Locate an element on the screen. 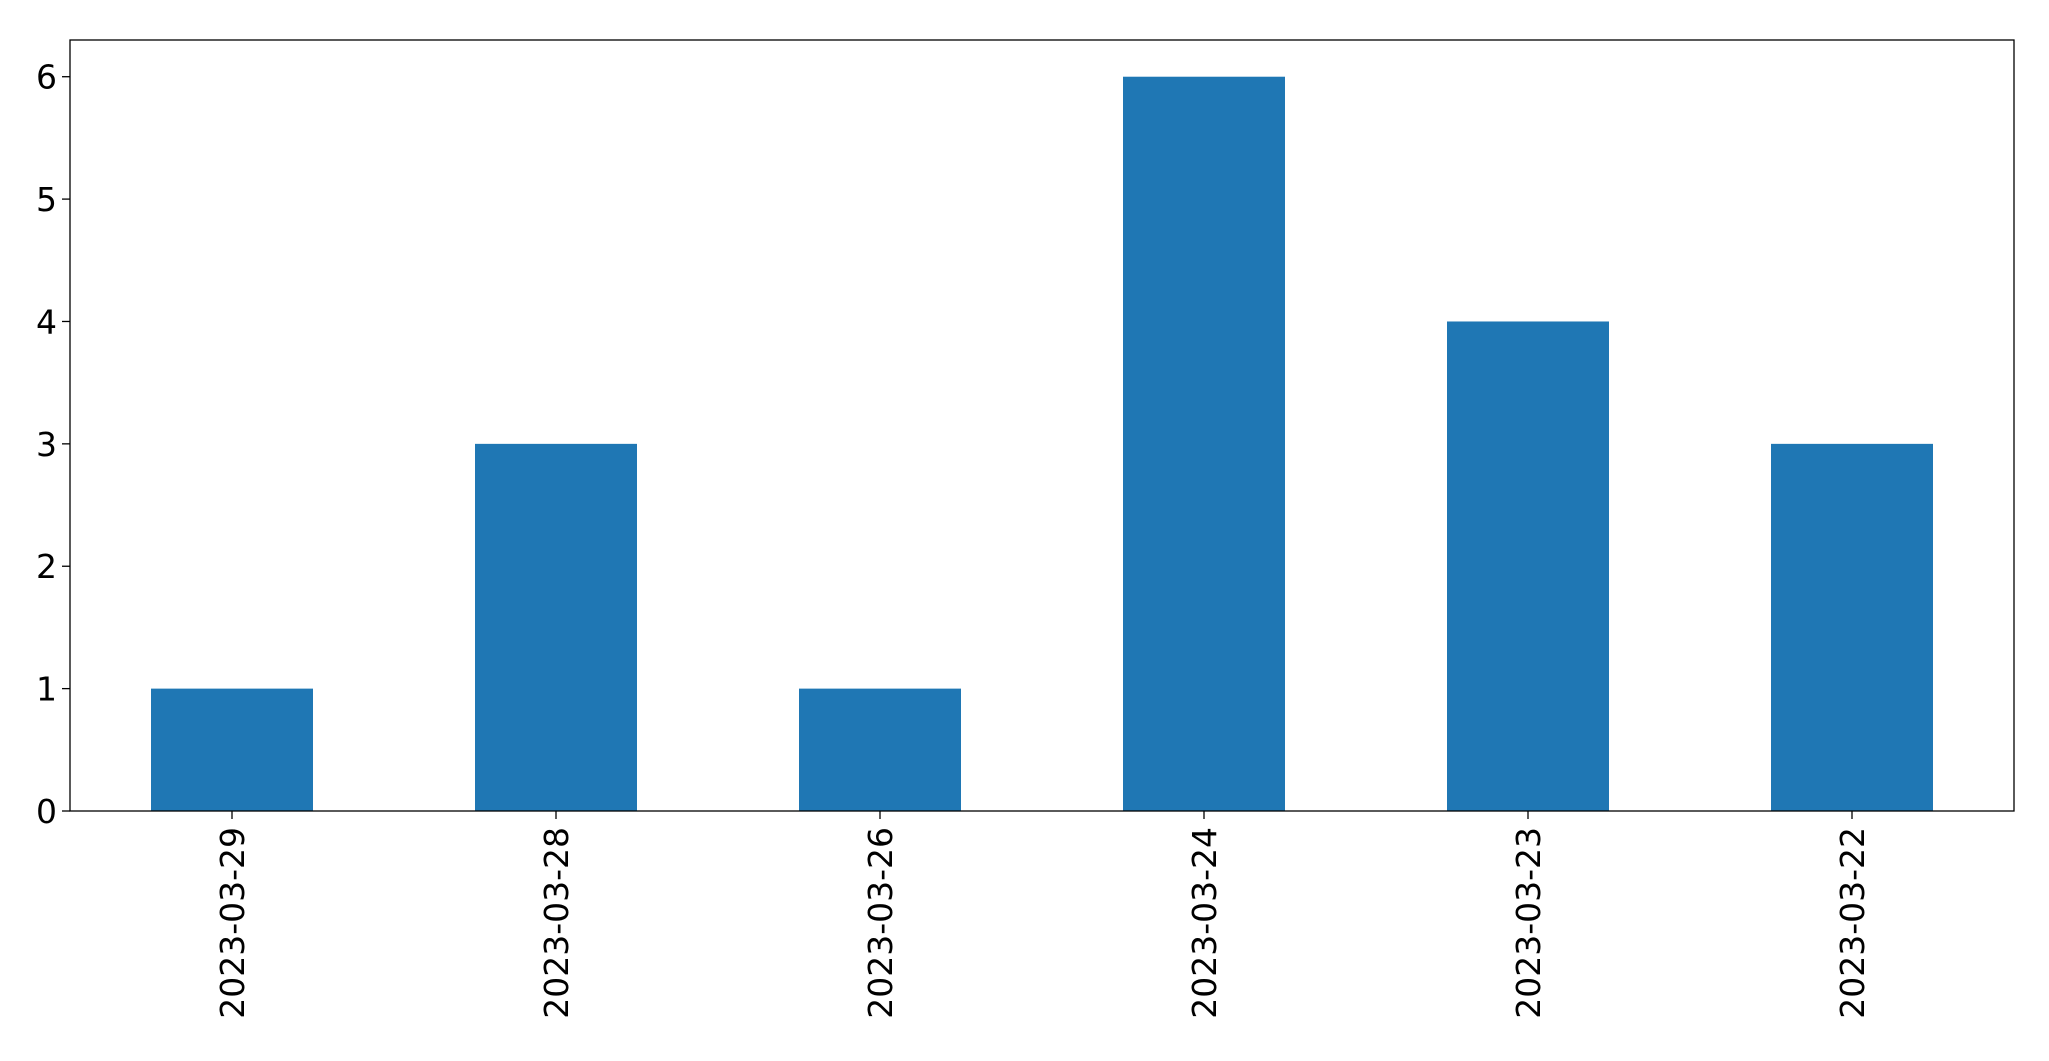 The image size is (2049, 1061). x-tick-label: 2023-03-22 is located at coordinates (1852, 923).